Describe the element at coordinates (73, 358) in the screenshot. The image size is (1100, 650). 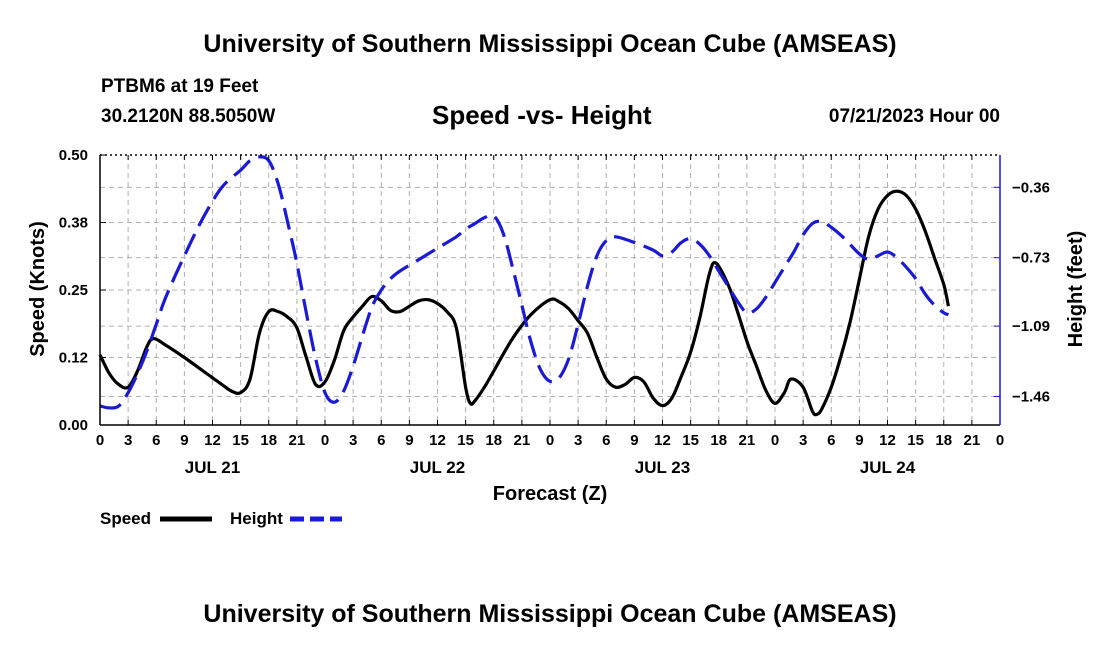
I see `y-tick-label: 0.12` at that location.